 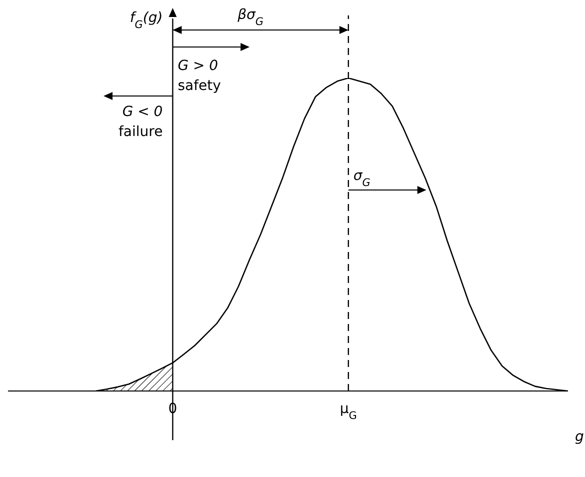 What do you see at coordinates (361, 178) in the screenshot?
I see `annotation: σ$_{G}$` at bounding box center [361, 178].